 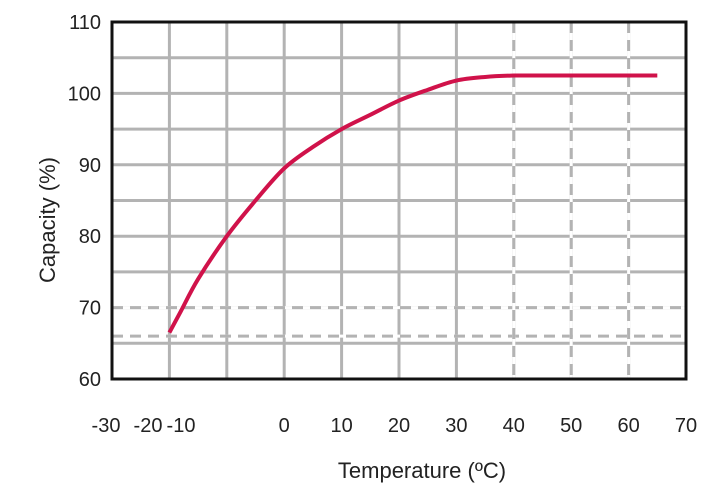 I want to click on x-tick-label: 60, so click(x=628, y=426).